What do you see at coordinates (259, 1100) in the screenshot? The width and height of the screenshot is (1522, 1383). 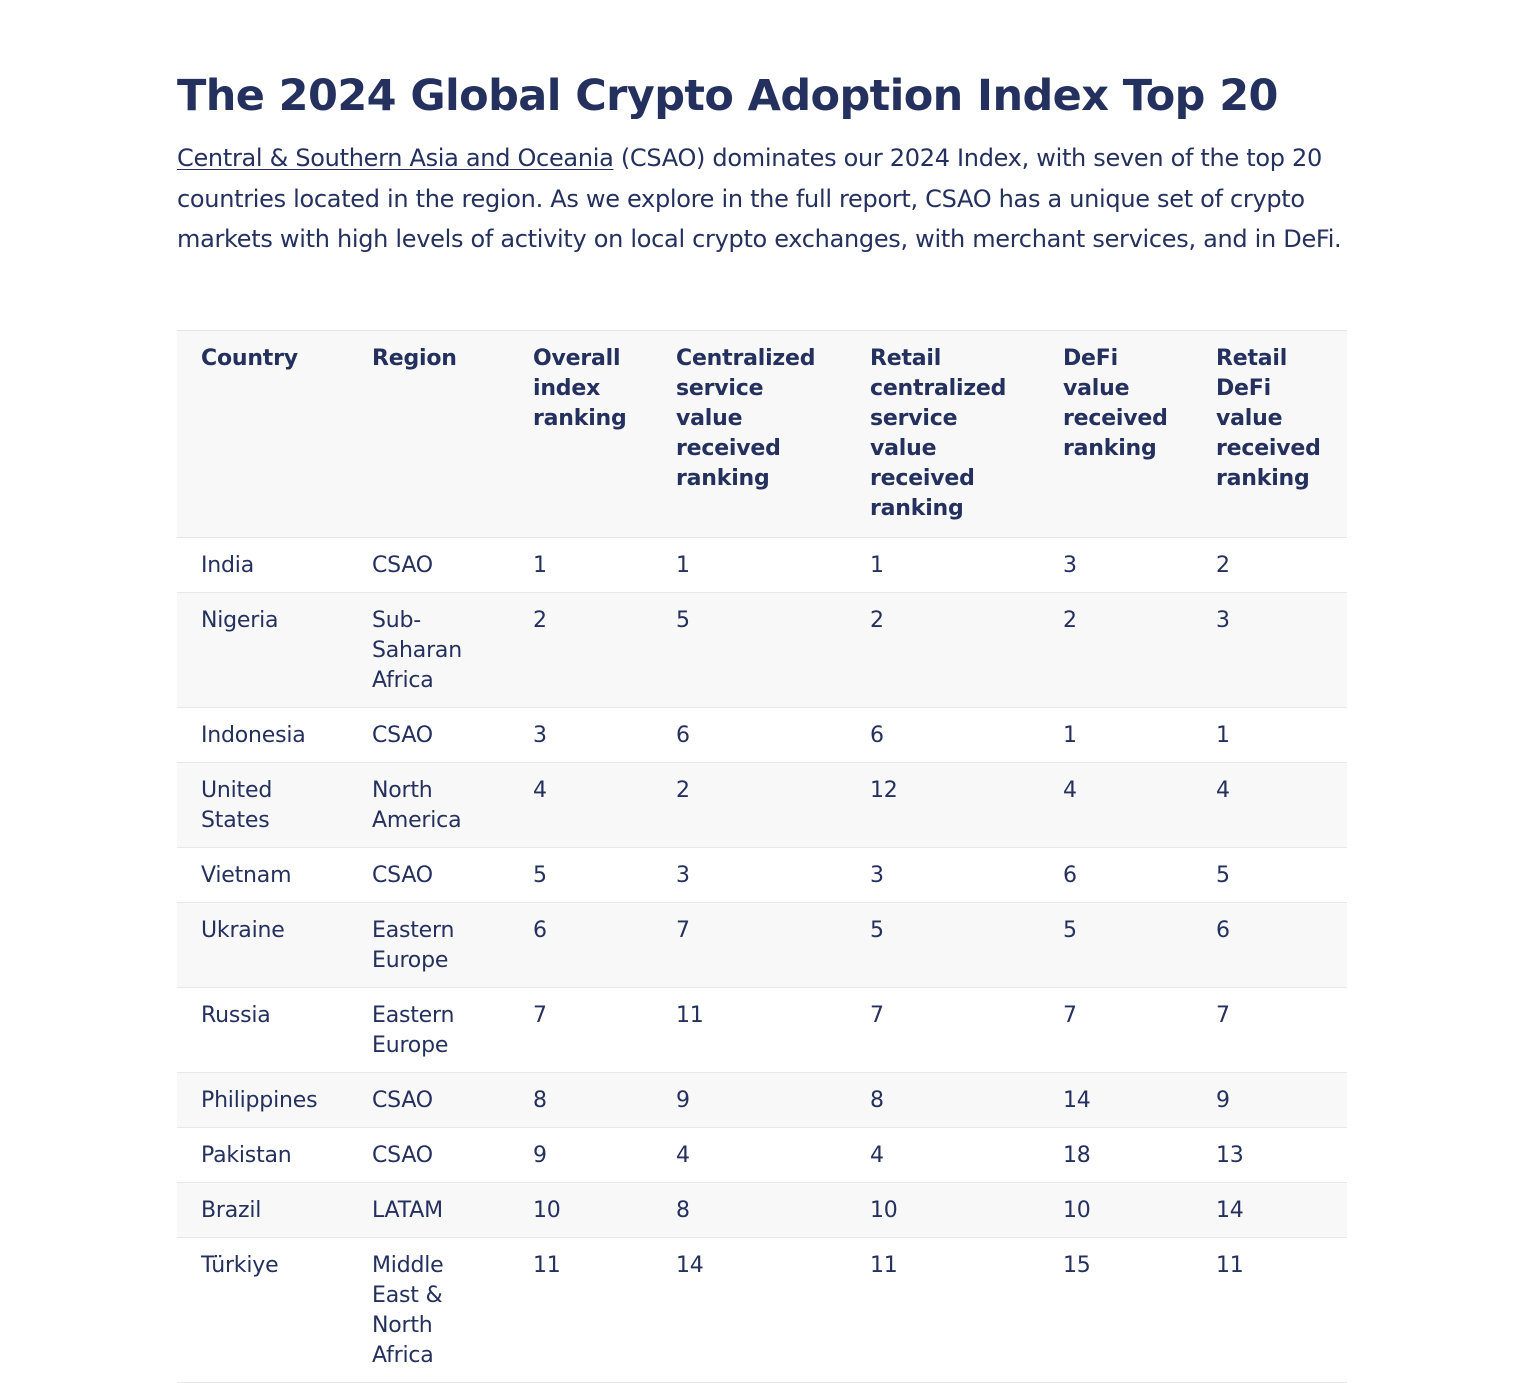 I see `country-cell: Philippines` at bounding box center [259, 1100].